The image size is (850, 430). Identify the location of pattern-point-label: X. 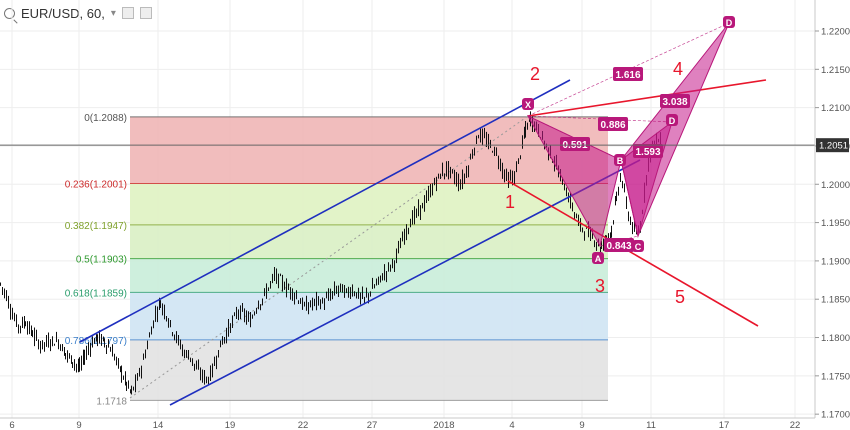
(528, 105).